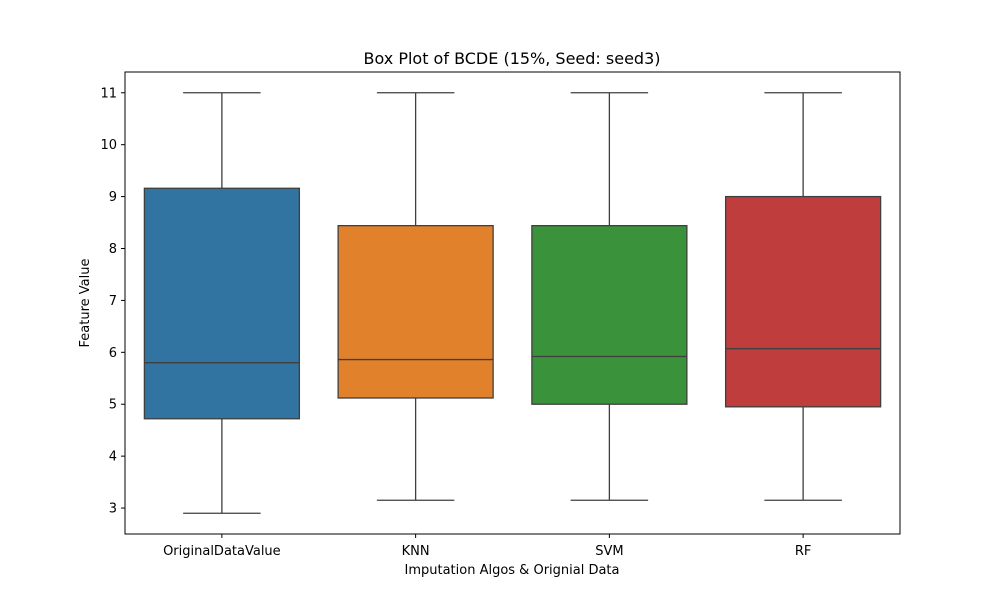 This screenshot has height=600, width=1000. I want to click on y-tick-label: 11, so click(108, 93).